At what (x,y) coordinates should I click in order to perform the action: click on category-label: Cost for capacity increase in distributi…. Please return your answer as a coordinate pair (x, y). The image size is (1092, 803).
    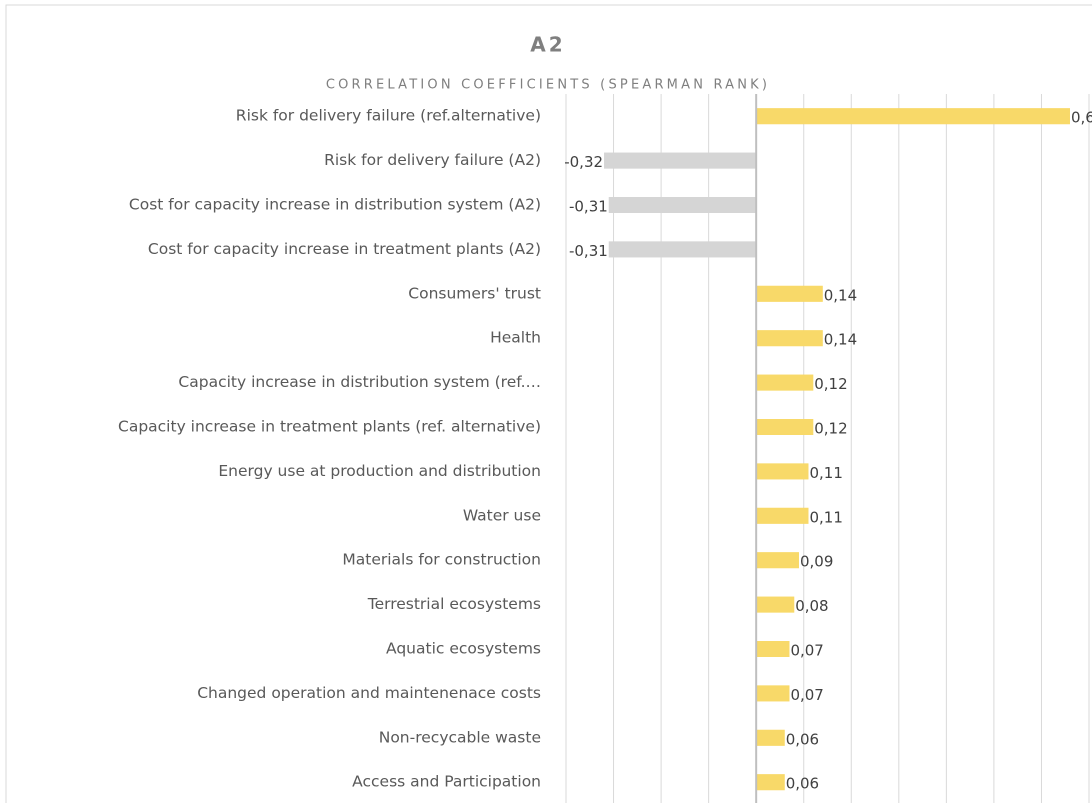
    Looking at the image, I should click on (335, 205).